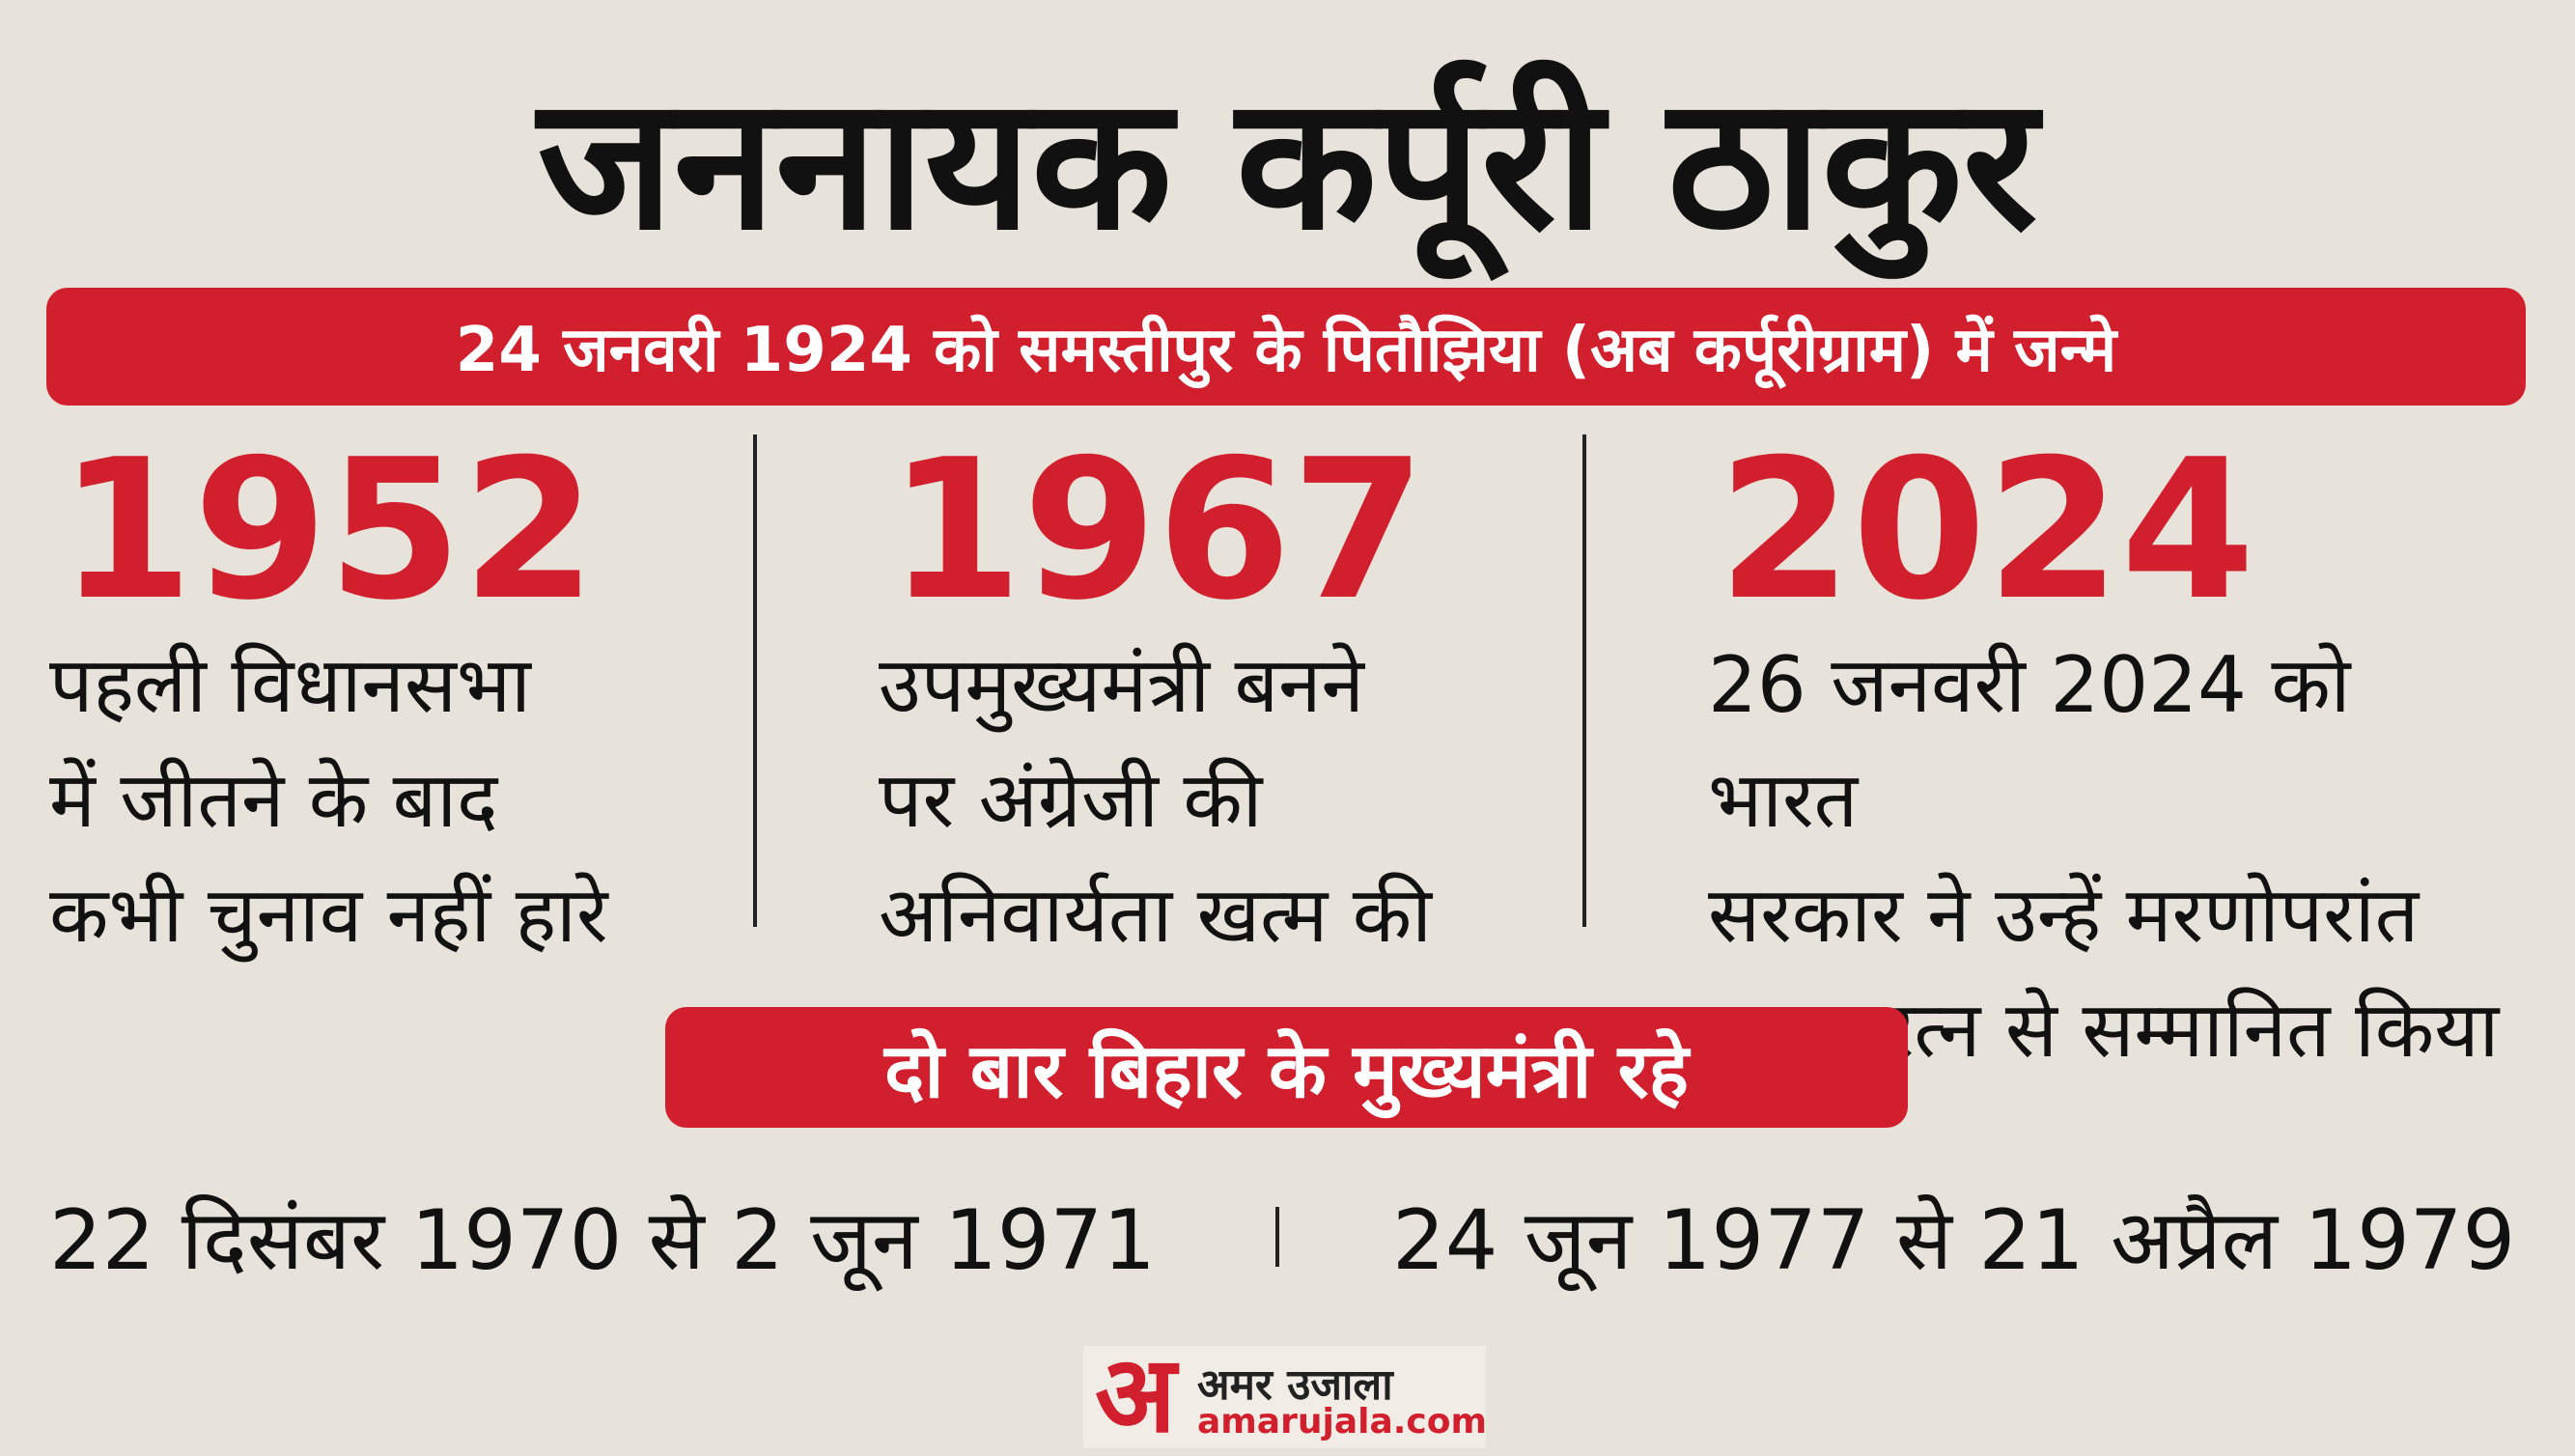 Image resolution: width=2575 pixels, height=1456 pixels. I want to click on text-line: में जीतने के बाद, so click(273, 800).